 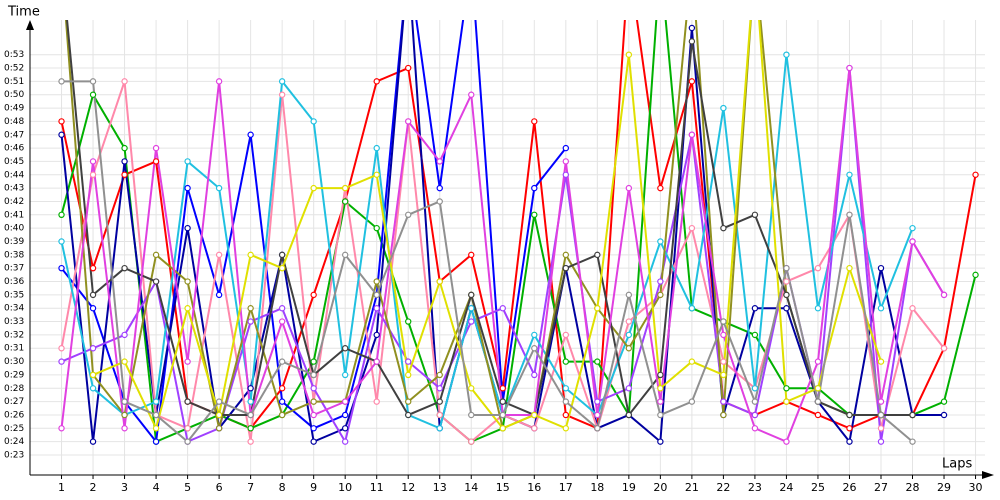 I want to click on y-tick-label: 0:52, so click(x=14, y=69).